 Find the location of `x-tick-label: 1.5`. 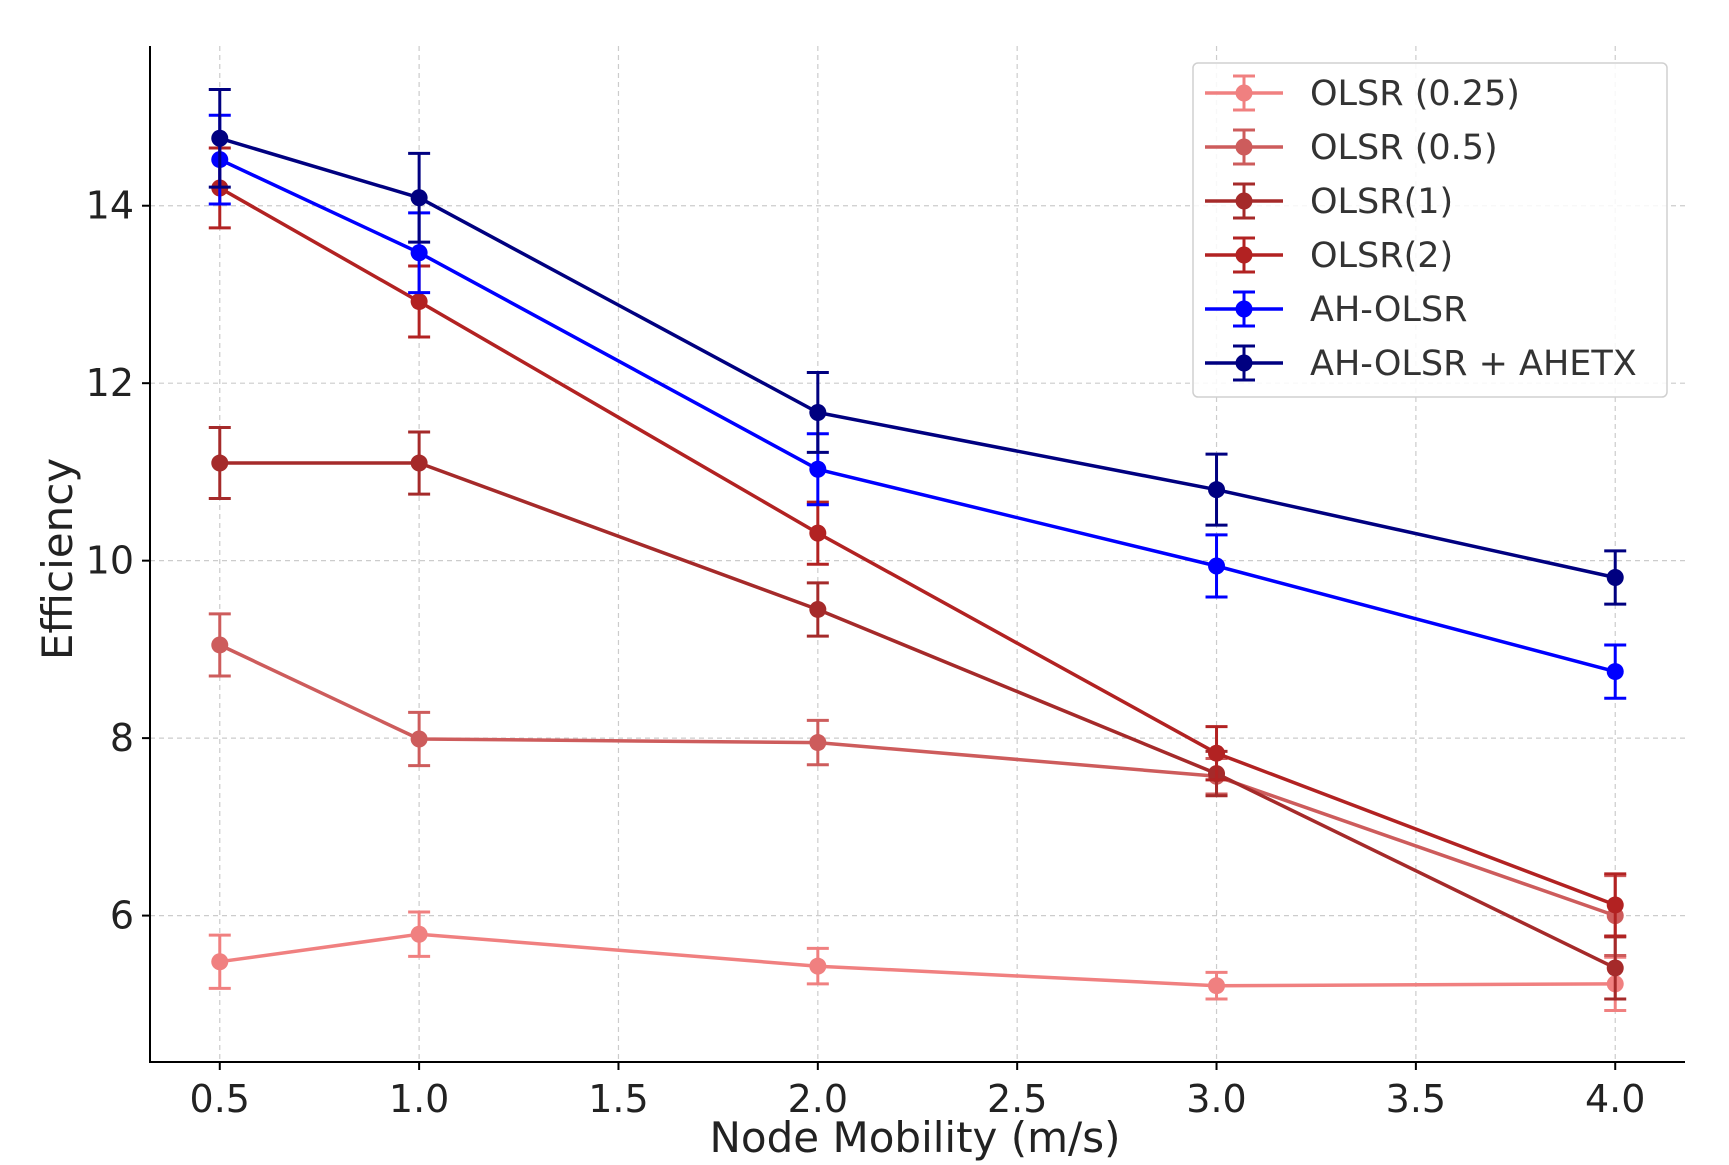

x-tick-label: 1.5 is located at coordinates (618, 1099).